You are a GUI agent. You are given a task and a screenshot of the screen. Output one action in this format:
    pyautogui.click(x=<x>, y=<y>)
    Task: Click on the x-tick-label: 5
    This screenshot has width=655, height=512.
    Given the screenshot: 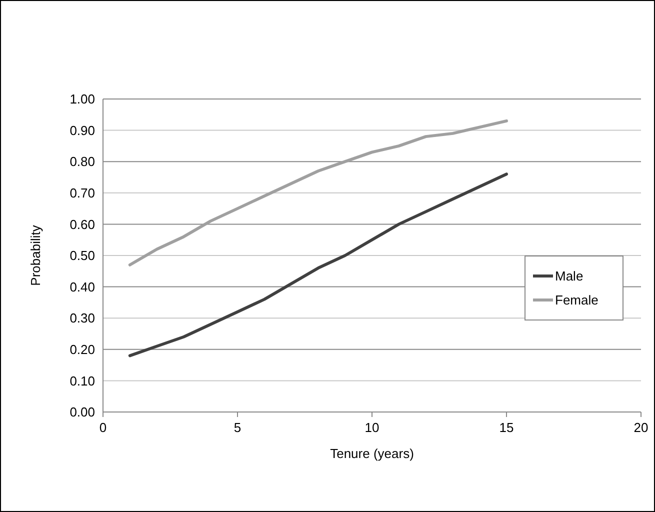 What is the action you would take?
    pyautogui.click(x=238, y=427)
    